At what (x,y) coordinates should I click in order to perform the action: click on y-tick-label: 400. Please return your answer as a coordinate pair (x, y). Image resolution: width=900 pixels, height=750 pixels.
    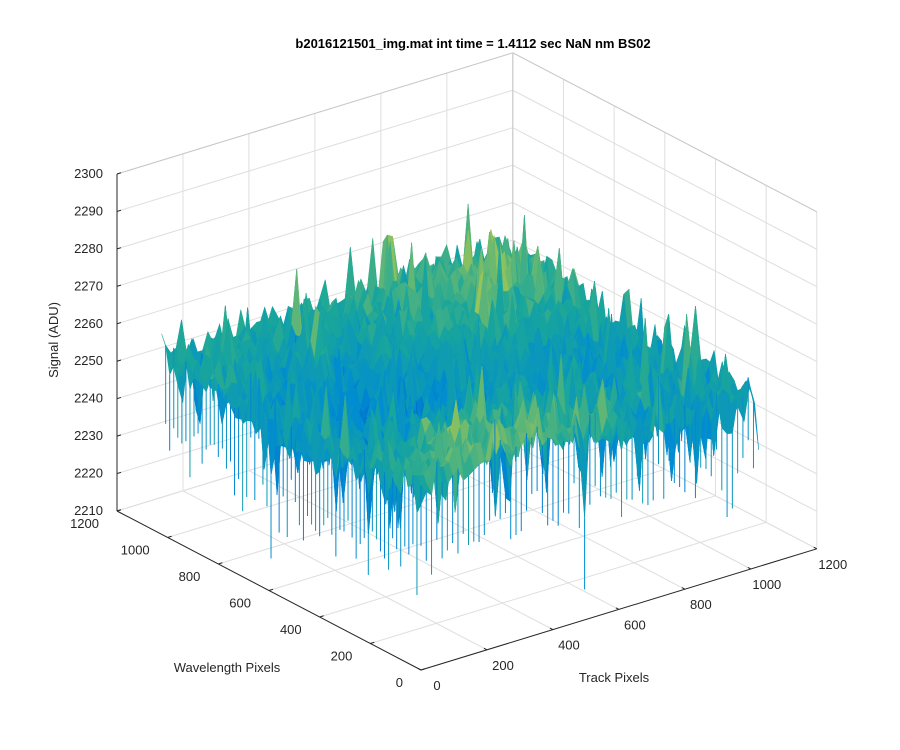
    Looking at the image, I should click on (291, 629).